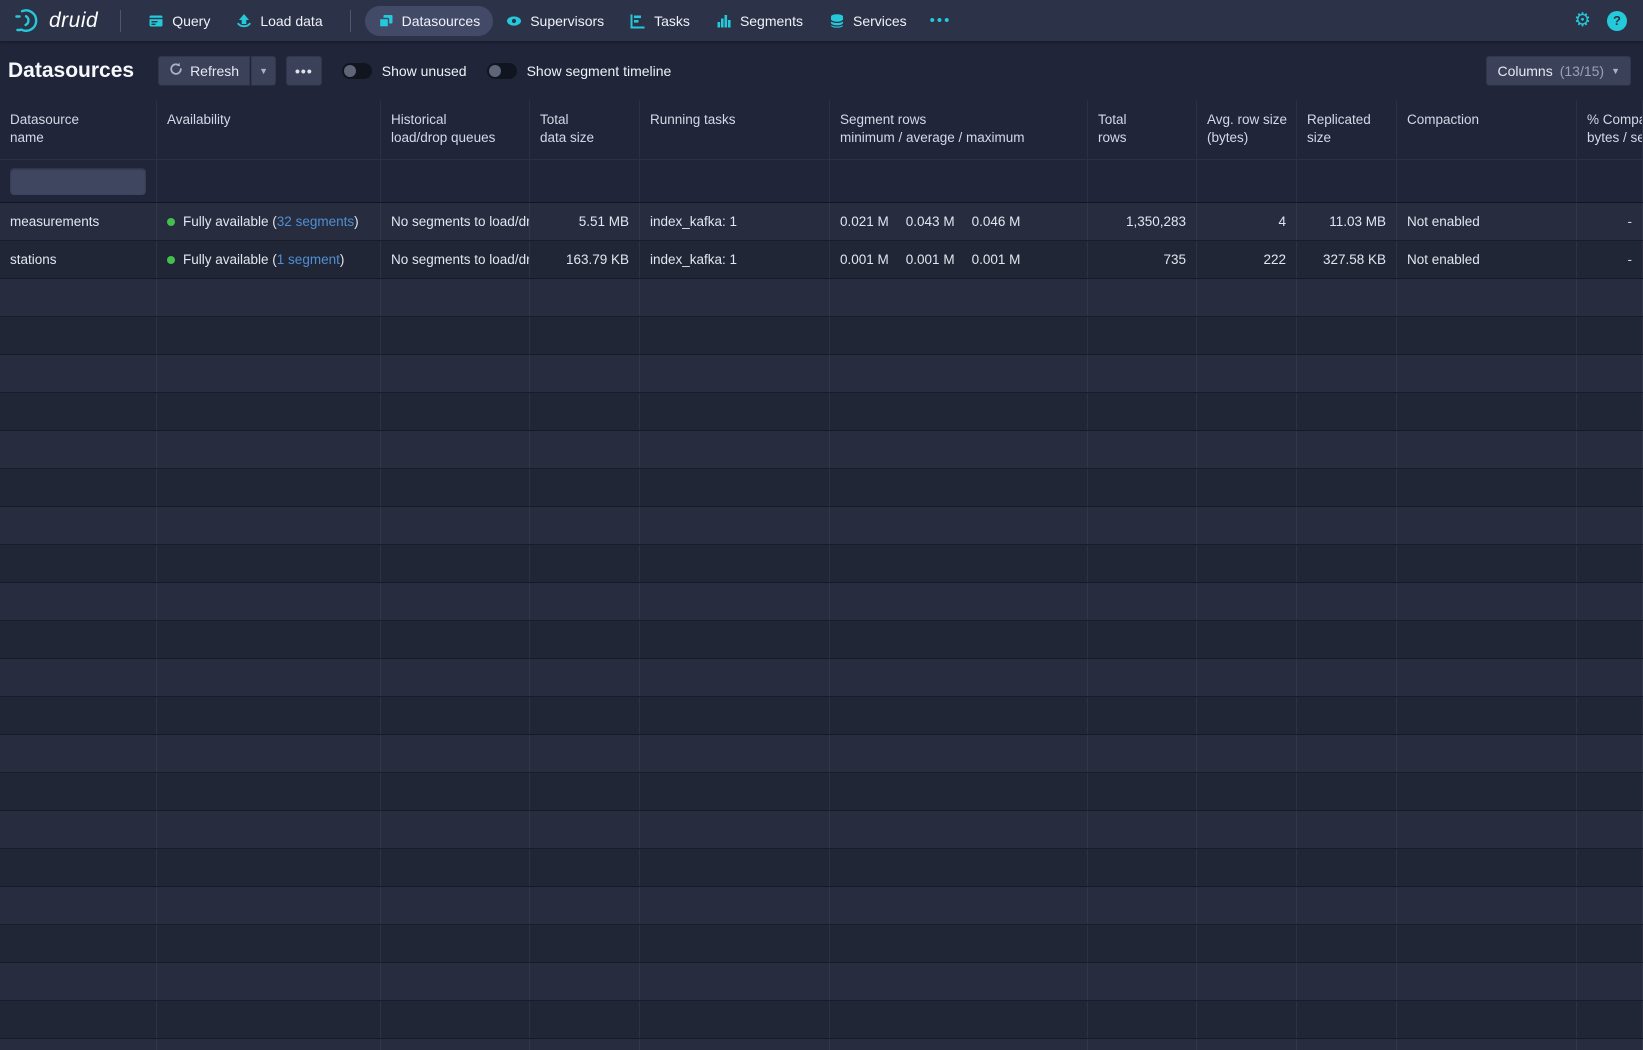 Image resolution: width=1643 pixels, height=1050 pixels. Describe the element at coordinates (315, 221) in the screenshot. I see `segments-link: 32 segments` at that location.